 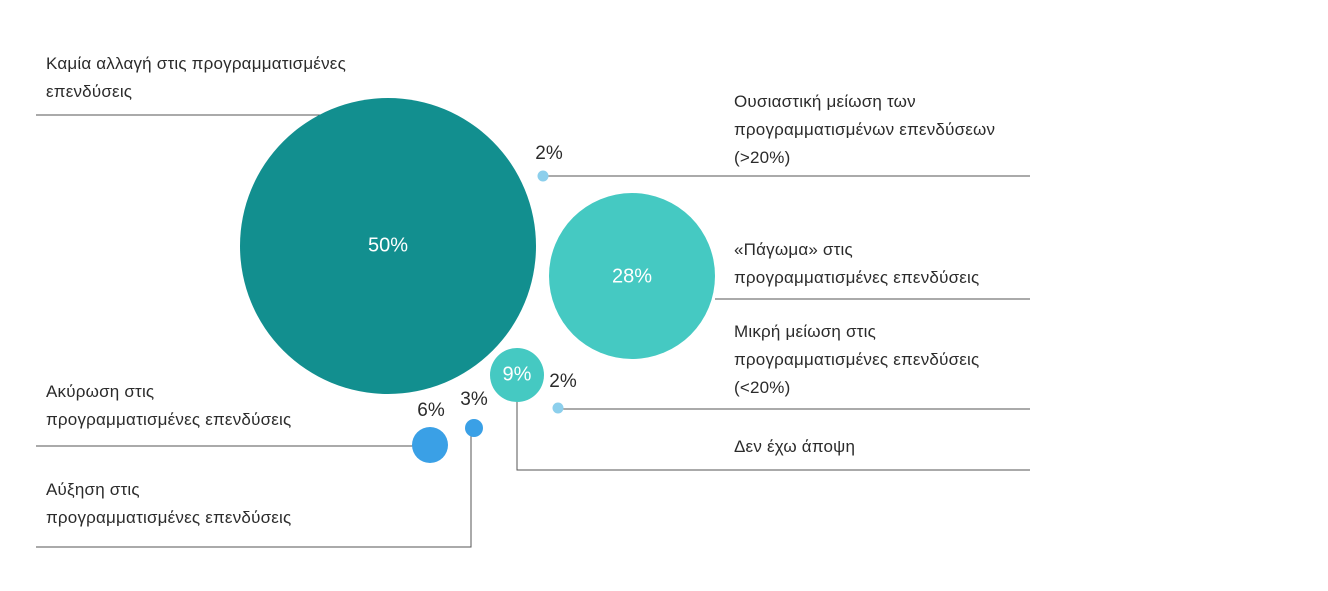 I want to click on label-increase: Αύξηση στις προγραμματισμένες επενδύσεις, so click(x=169, y=503).